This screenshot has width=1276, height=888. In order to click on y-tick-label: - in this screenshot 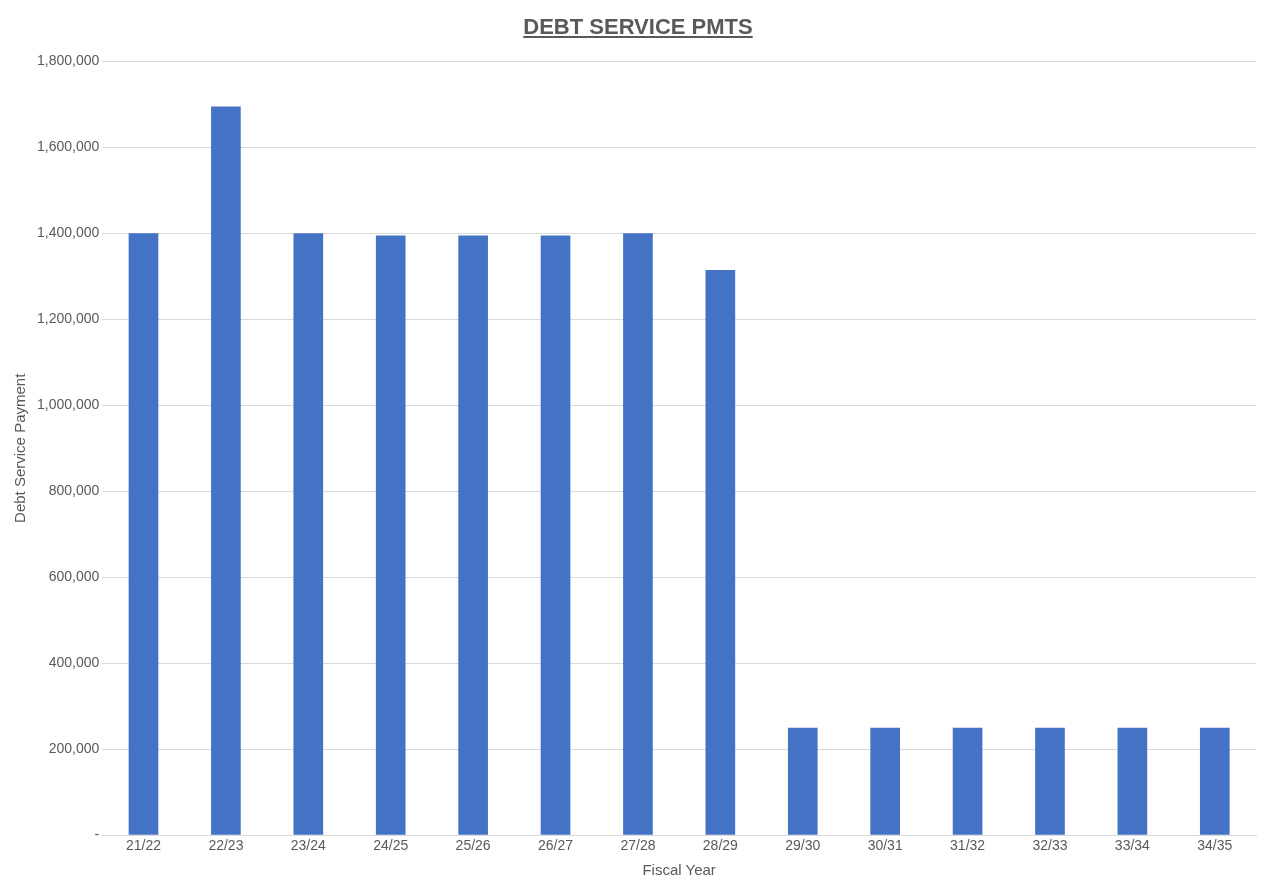, I will do `click(97, 834)`.